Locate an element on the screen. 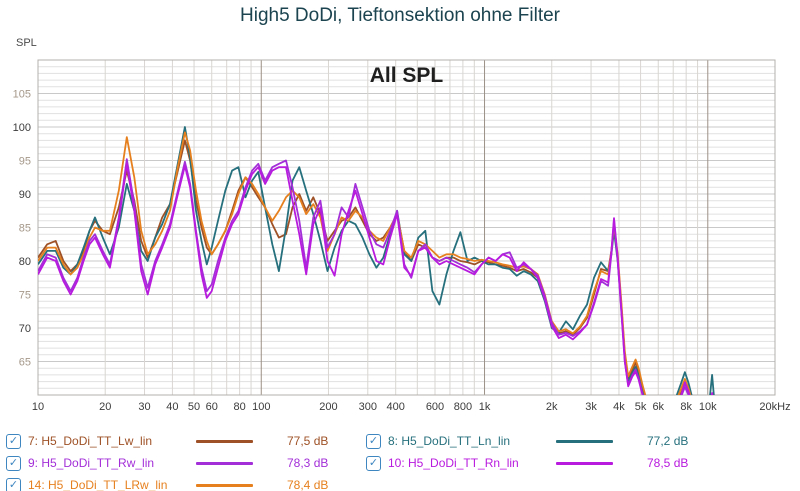  y-tick-label: 65 is located at coordinates (25, 363).